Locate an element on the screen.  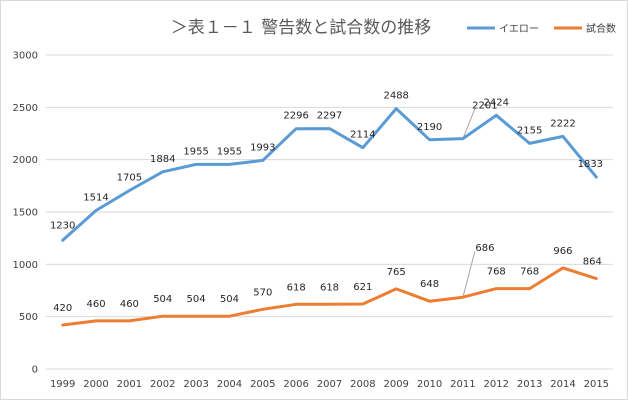
data-label: 2424 is located at coordinates (496, 102).